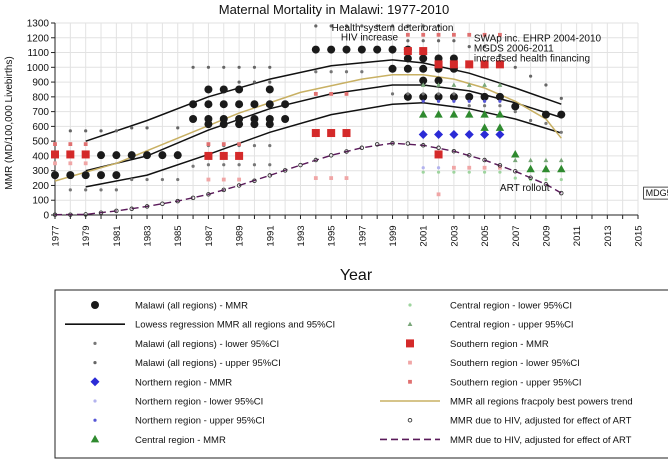 Image resolution: width=668 pixels, height=472 pixels. Describe the element at coordinates (362, 235) in the screenshot. I see `x-tick-label: 1997` at that location.